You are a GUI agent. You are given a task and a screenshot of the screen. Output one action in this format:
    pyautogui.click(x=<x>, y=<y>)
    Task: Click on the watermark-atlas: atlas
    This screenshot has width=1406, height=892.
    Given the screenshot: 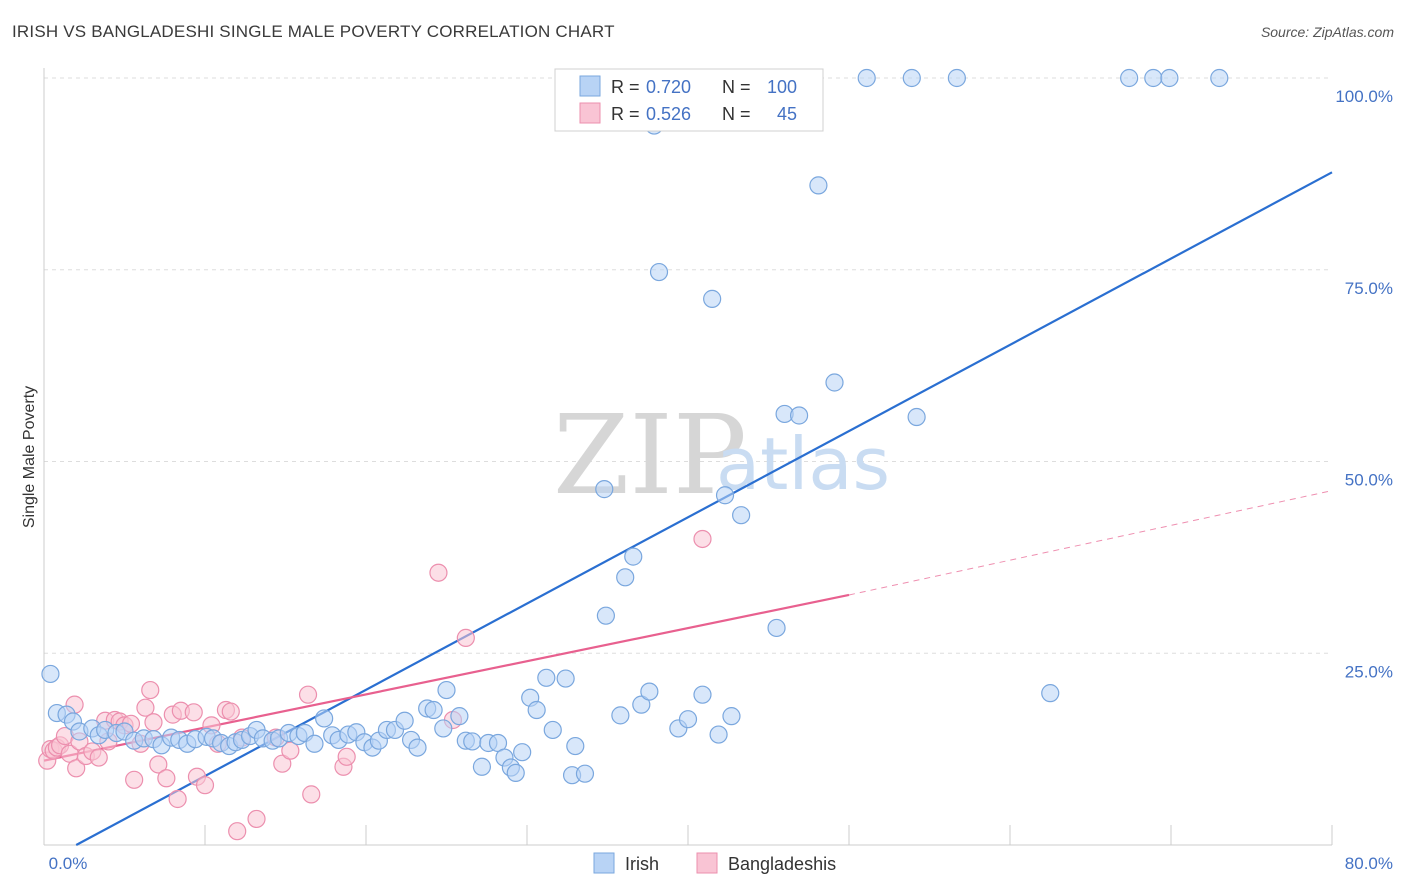 What is the action you would take?
    pyautogui.click(x=803, y=464)
    